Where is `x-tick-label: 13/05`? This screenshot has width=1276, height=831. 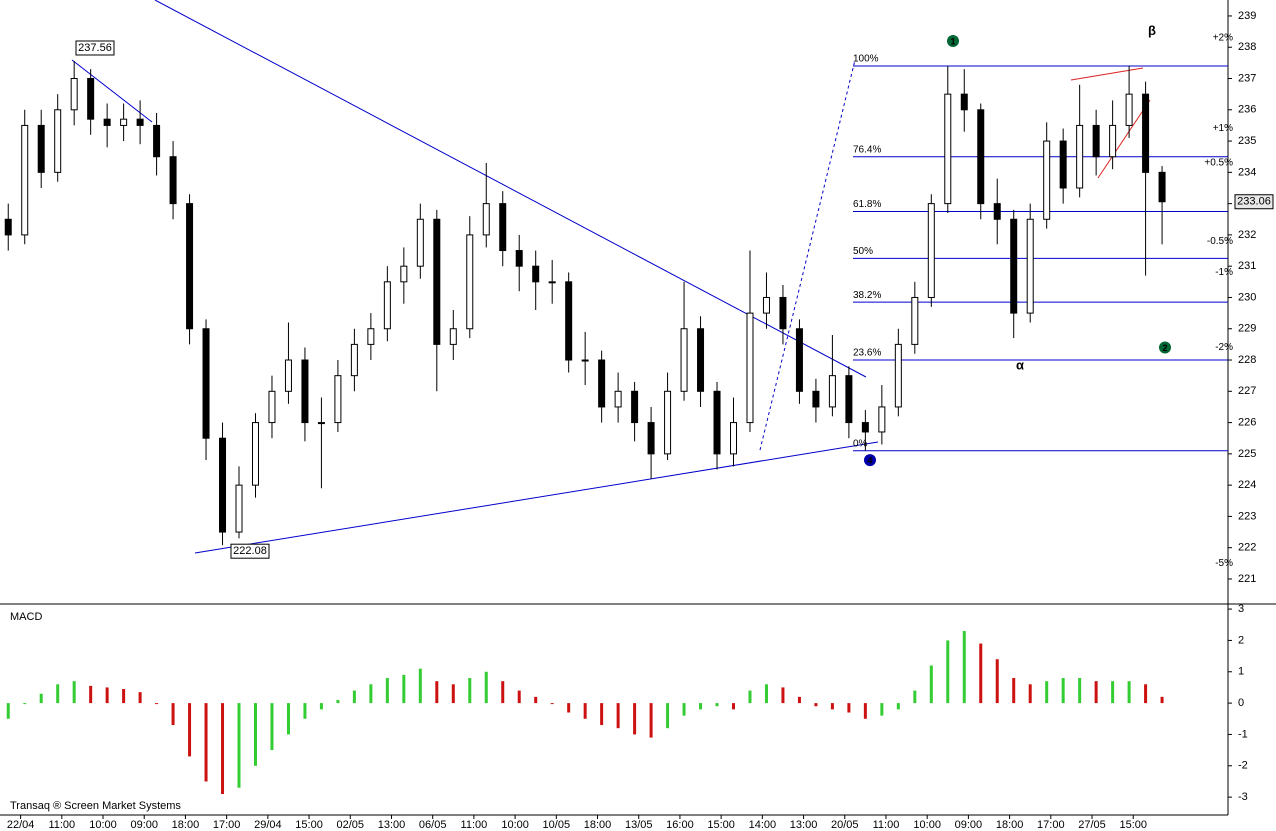 x-tick-label: 13/05 is located at coordinates (639, 825).